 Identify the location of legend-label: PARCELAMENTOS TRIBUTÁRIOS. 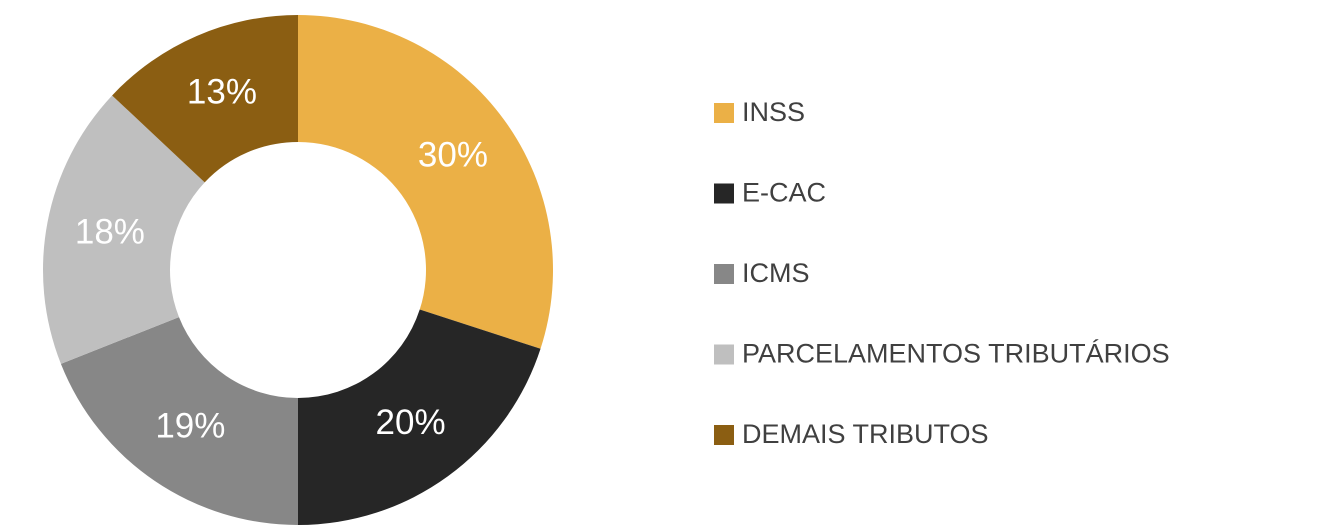
(956, 354).